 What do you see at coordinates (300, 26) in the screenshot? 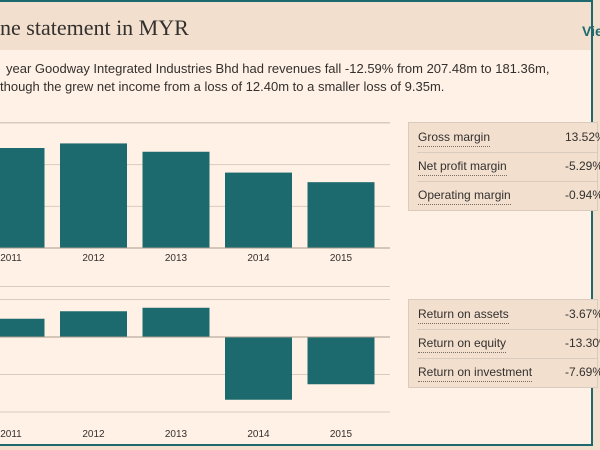
I see `panel-header: ne statement in MYR Vie` at bounding box center [300, 26].